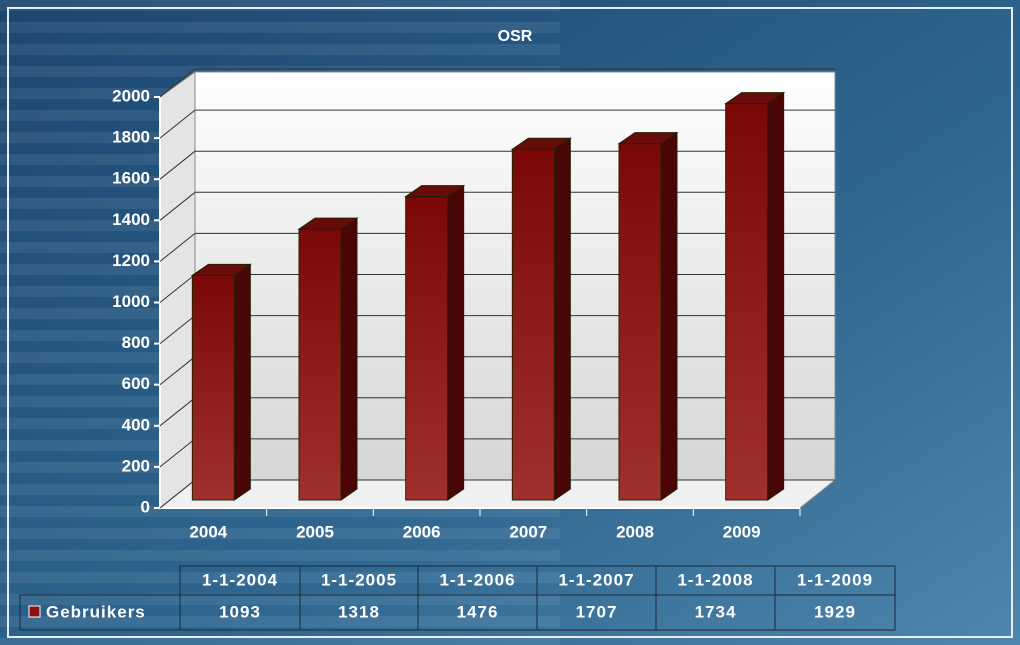 The width and height of the screenshot is (1020, 645). Describe the element at coordinates (131, 95) in the screenshot. I see `y-tick-label: 2000` at that location.